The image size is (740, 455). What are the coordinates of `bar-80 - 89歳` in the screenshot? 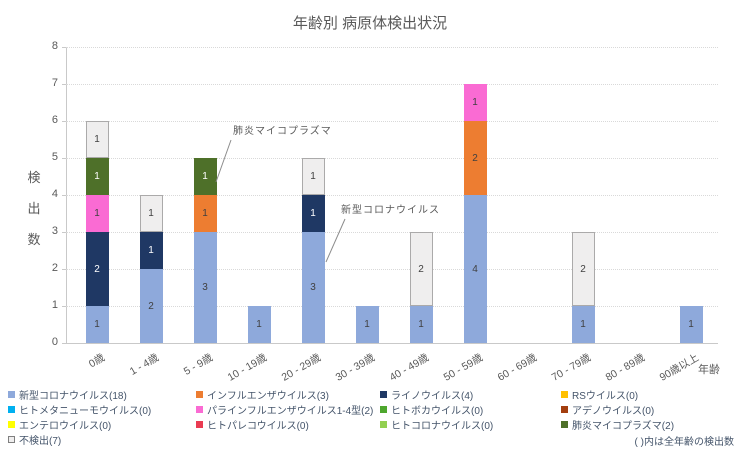 It's located at (637, 195).